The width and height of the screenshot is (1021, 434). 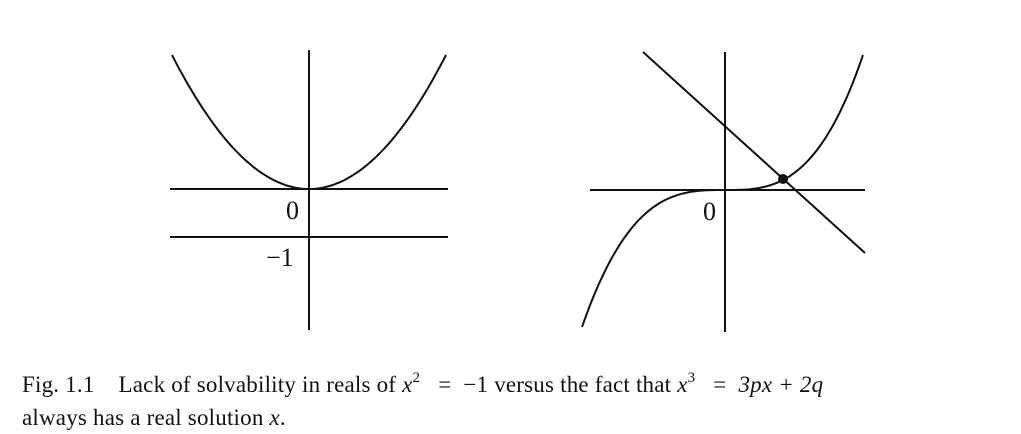 What do you see at coordinates (274, 417) in the screenshot?
I see `caption-line-2-variable: x` at bounding box center [274, 417].